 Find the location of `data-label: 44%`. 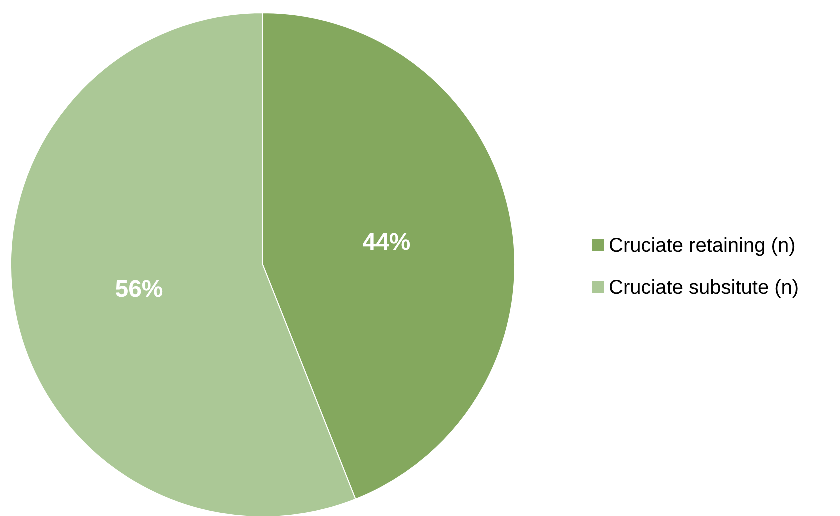

data-label: 44% is located at coordinates (386, 242).